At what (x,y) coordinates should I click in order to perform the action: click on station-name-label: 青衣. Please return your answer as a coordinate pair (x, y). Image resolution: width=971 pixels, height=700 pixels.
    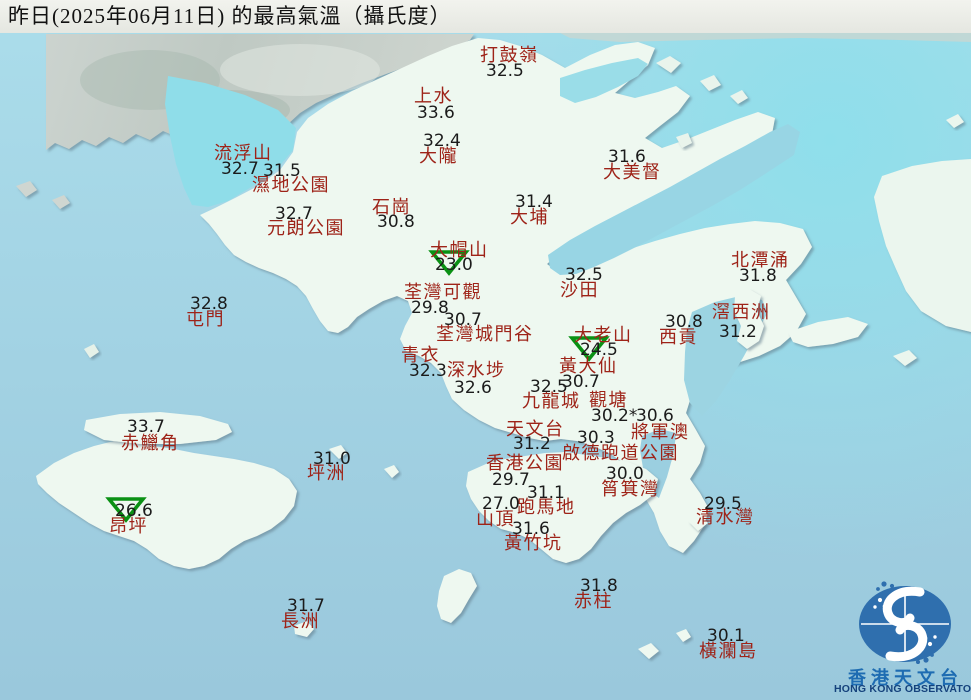
    Looking at the image, I should click on (420, 355).